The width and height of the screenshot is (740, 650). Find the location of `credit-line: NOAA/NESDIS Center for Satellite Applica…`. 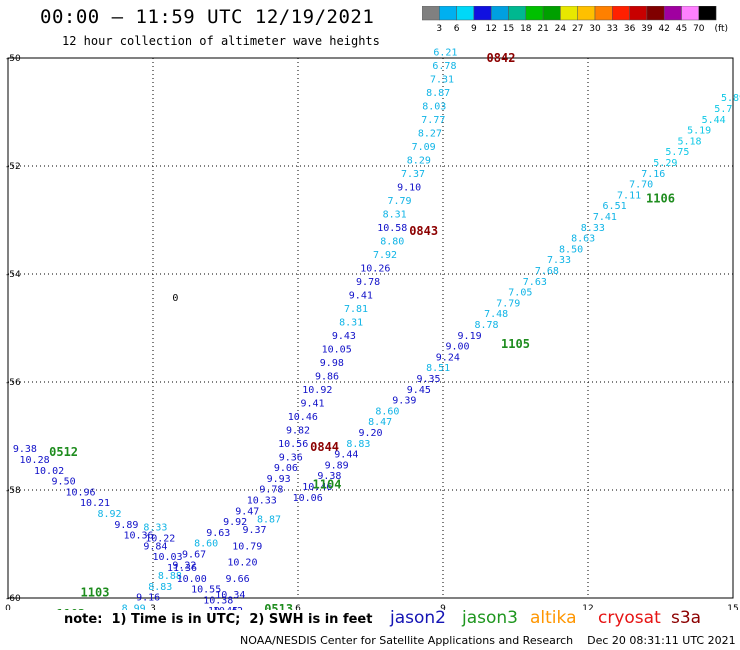

credit-line: NOAA/NESDIS Center for Satellite Applica… is located at coordinates (488, 640).